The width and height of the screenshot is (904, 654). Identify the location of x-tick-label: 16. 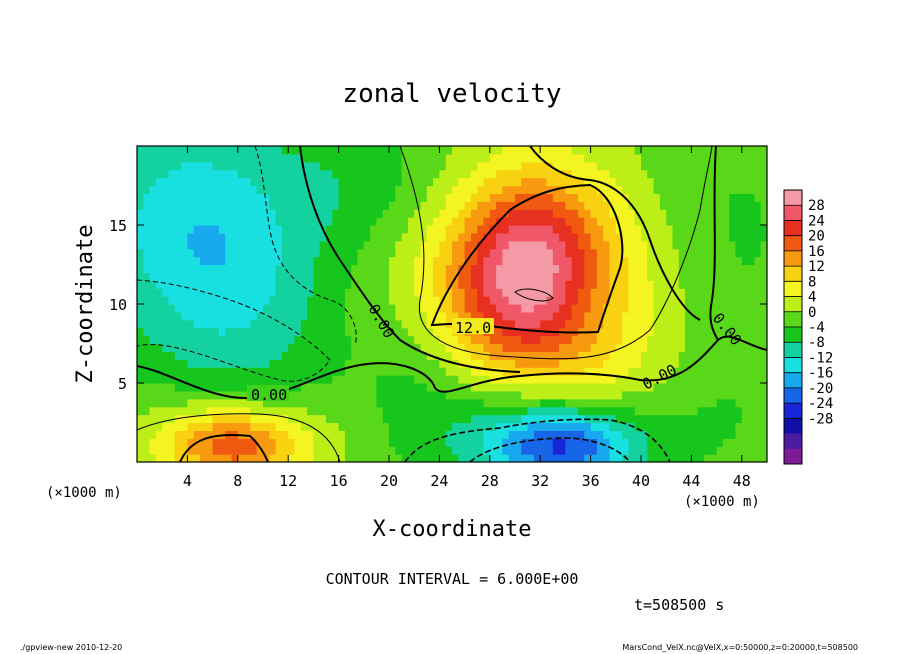
(339, 481).